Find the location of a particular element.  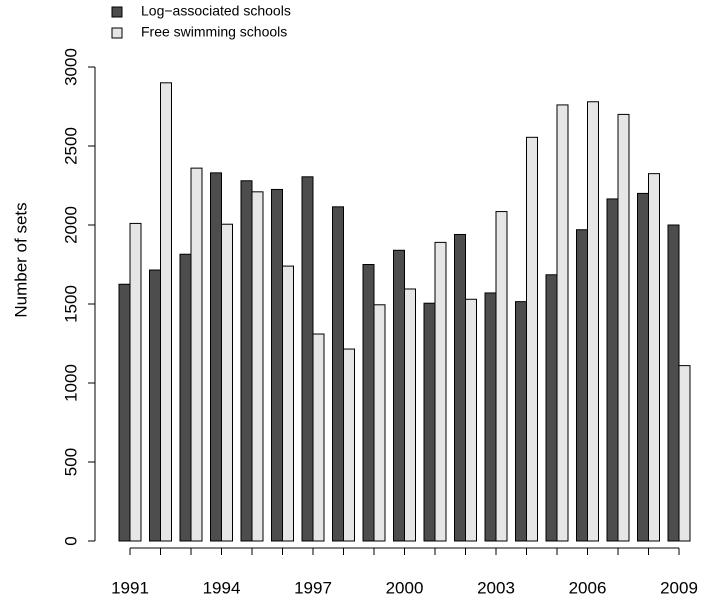

x-tick-label: 1994 is located at coordinates (222, 587).